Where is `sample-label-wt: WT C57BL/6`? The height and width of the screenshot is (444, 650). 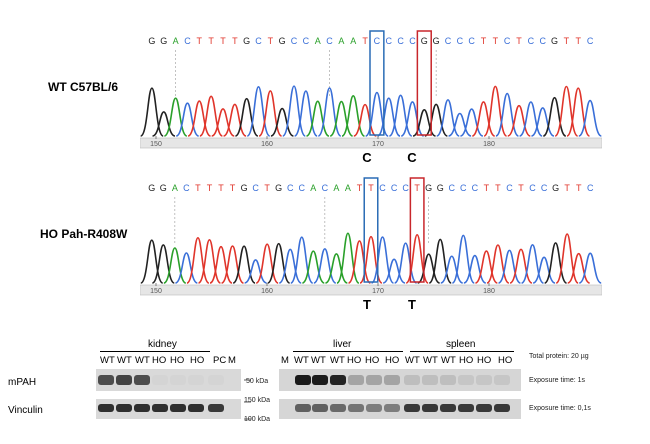 sample-label-wt: WT C57BL/6 is located at coordinates (83, 87).